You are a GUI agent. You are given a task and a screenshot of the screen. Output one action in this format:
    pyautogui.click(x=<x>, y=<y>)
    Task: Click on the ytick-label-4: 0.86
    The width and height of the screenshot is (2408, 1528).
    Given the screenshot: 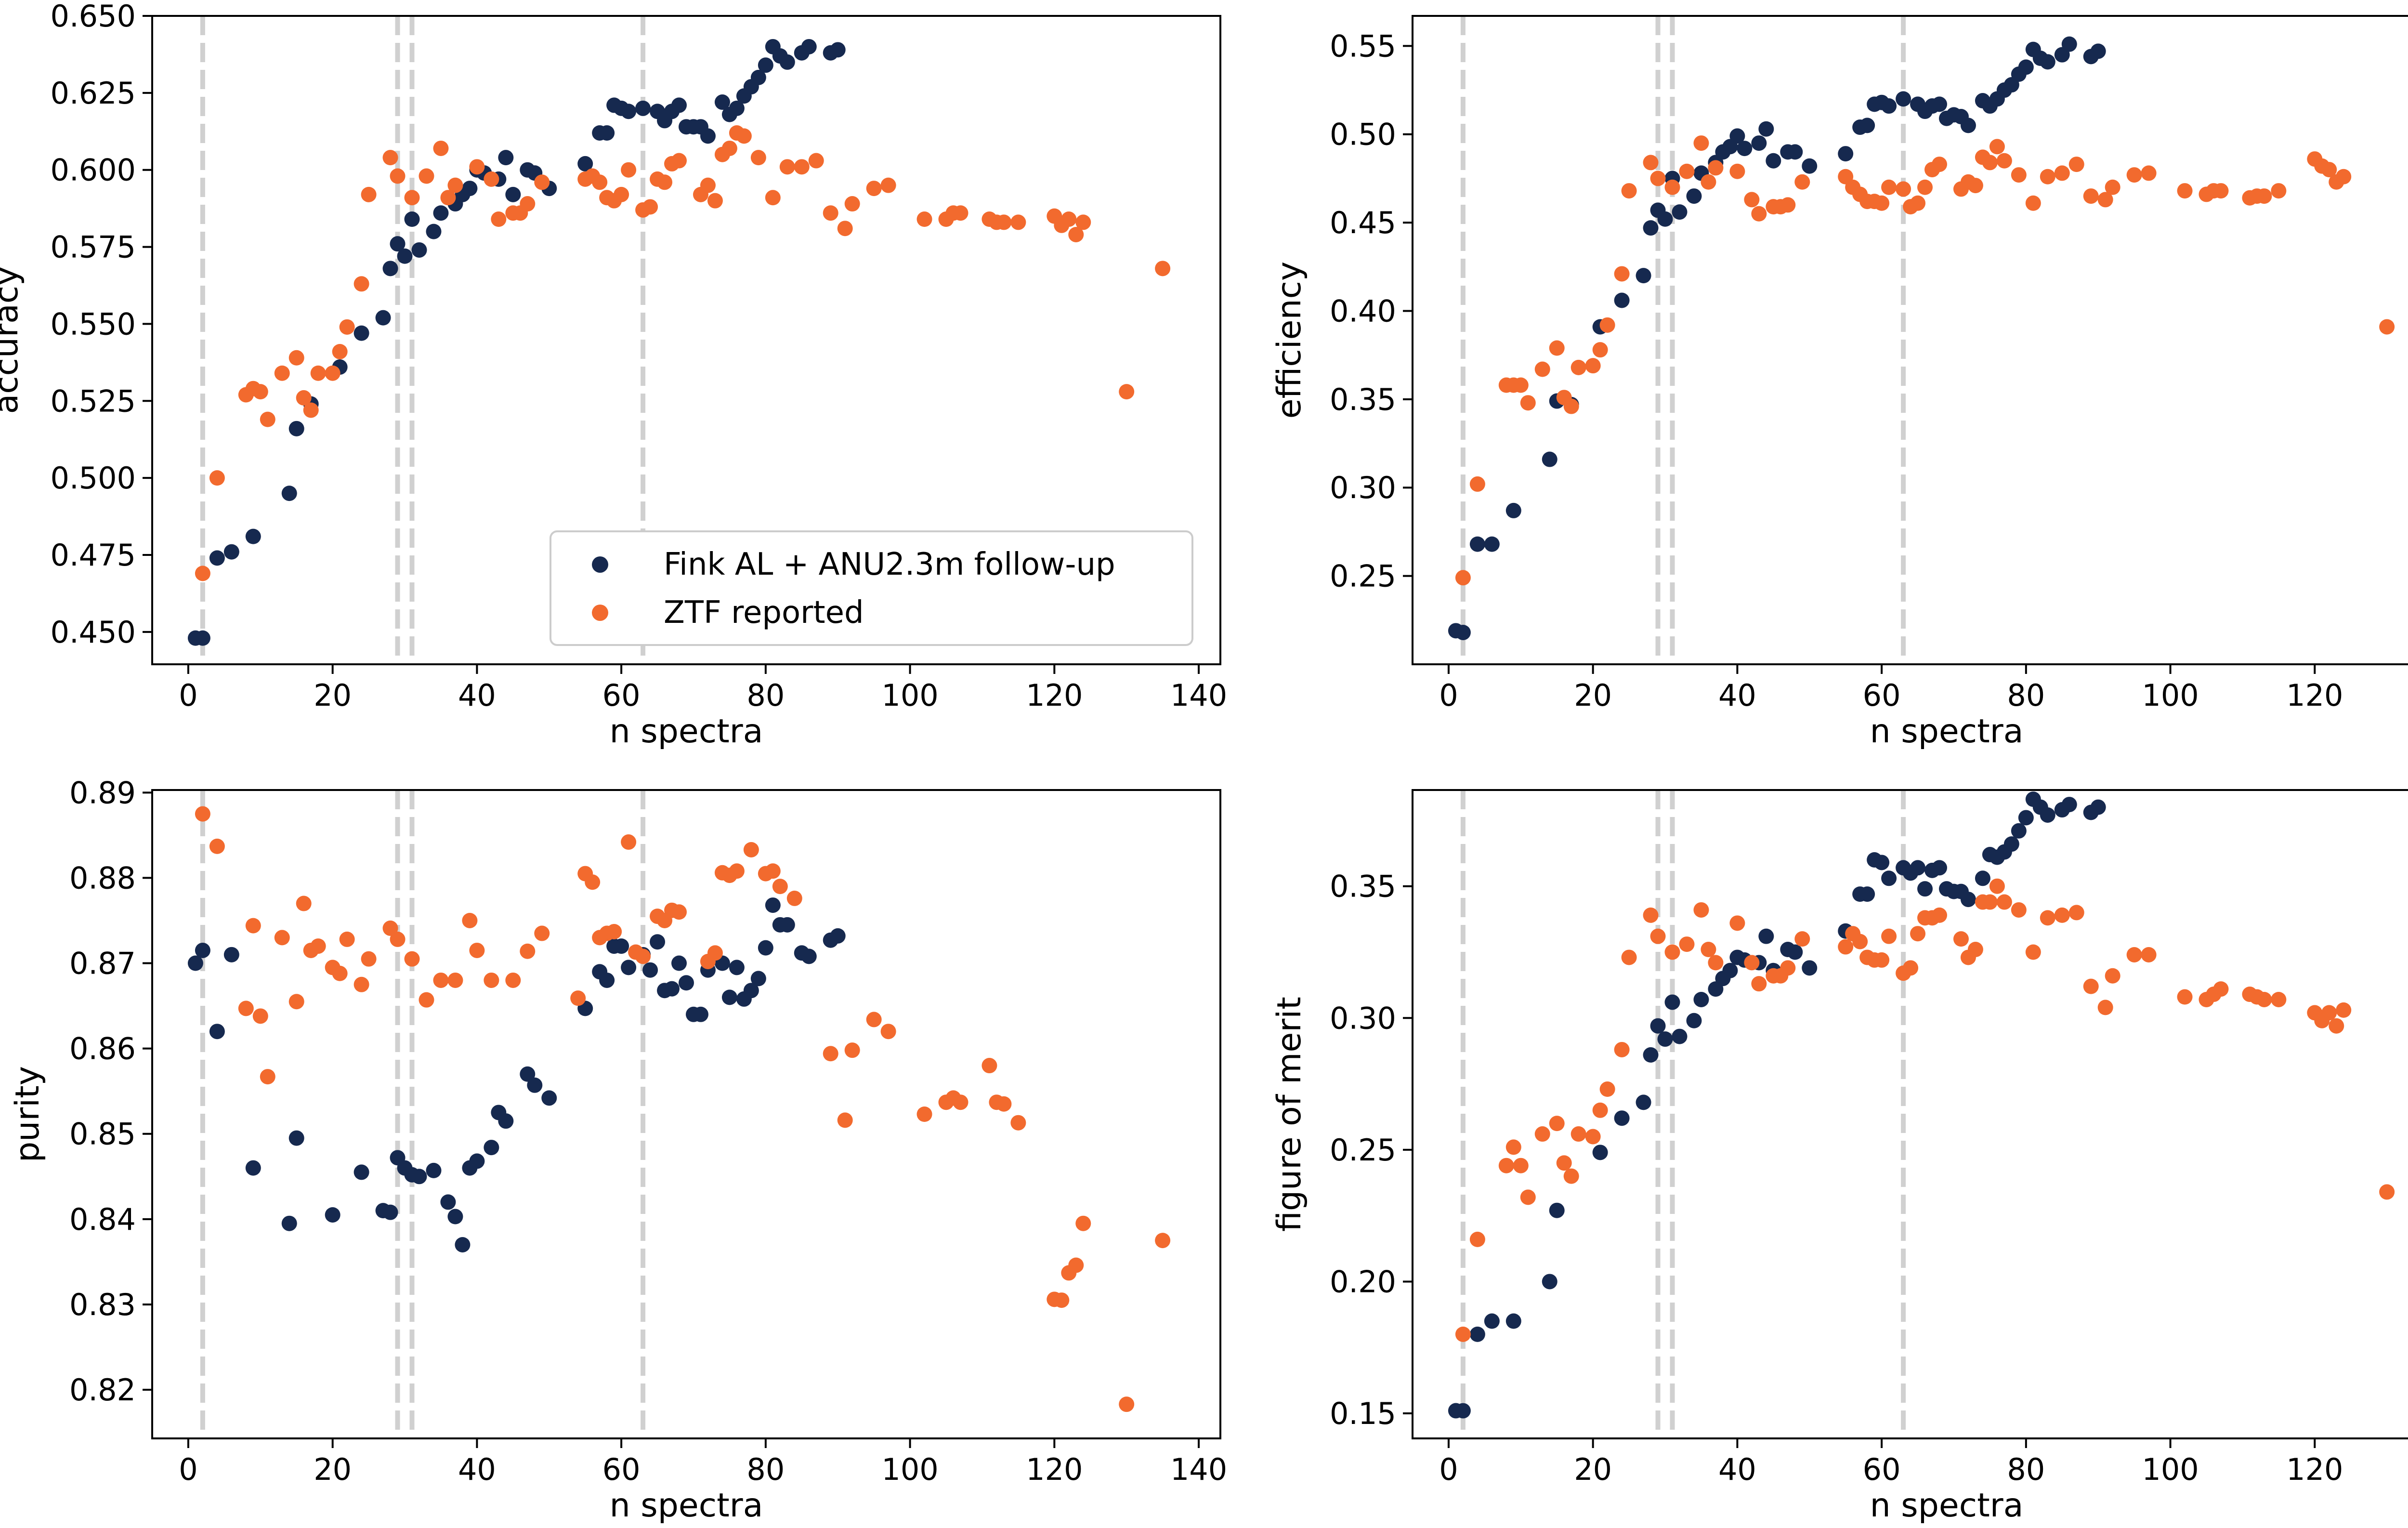 What is the action you would take?
    pyautogui.click(x=102, y=1049)
    